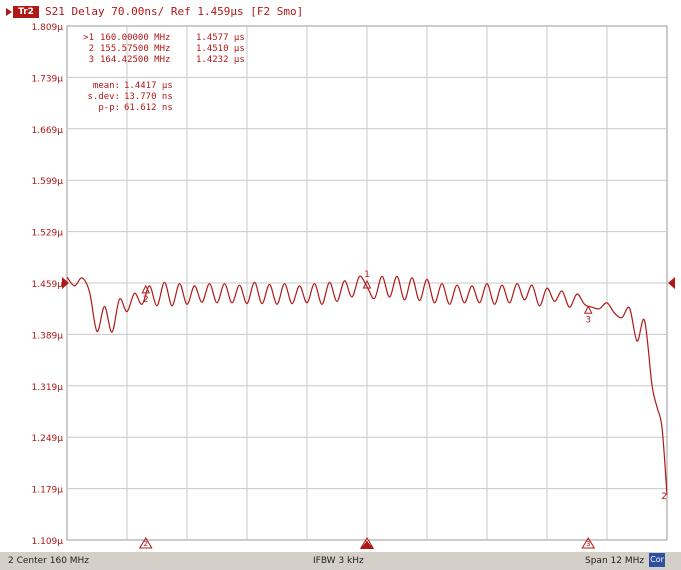 This screenshot has height=570, width=681. What do you see at coordinates (91, 49) in the screenshot?
I see `marker-id: 2` at bounding box center [91, 49].